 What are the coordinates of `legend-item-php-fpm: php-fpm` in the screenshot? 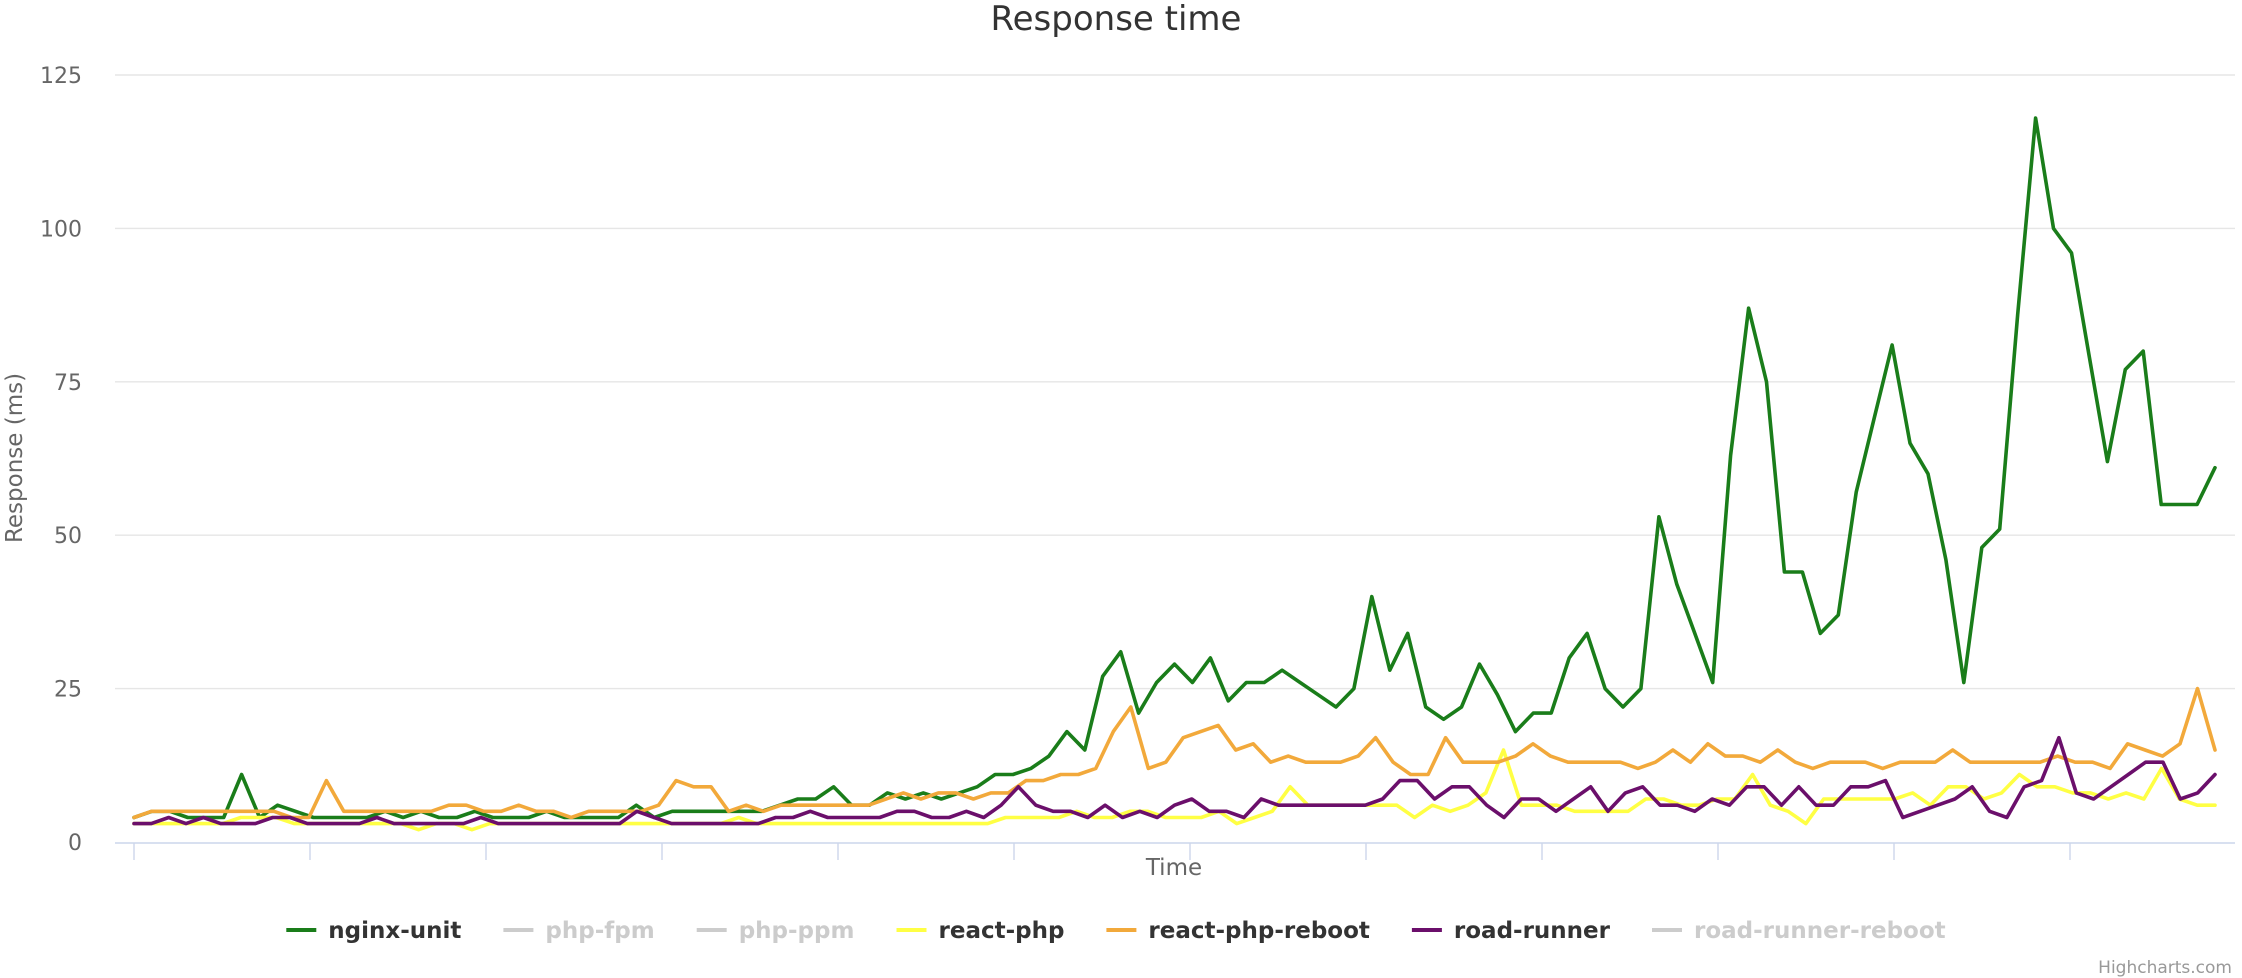 It's located at (579, 931).